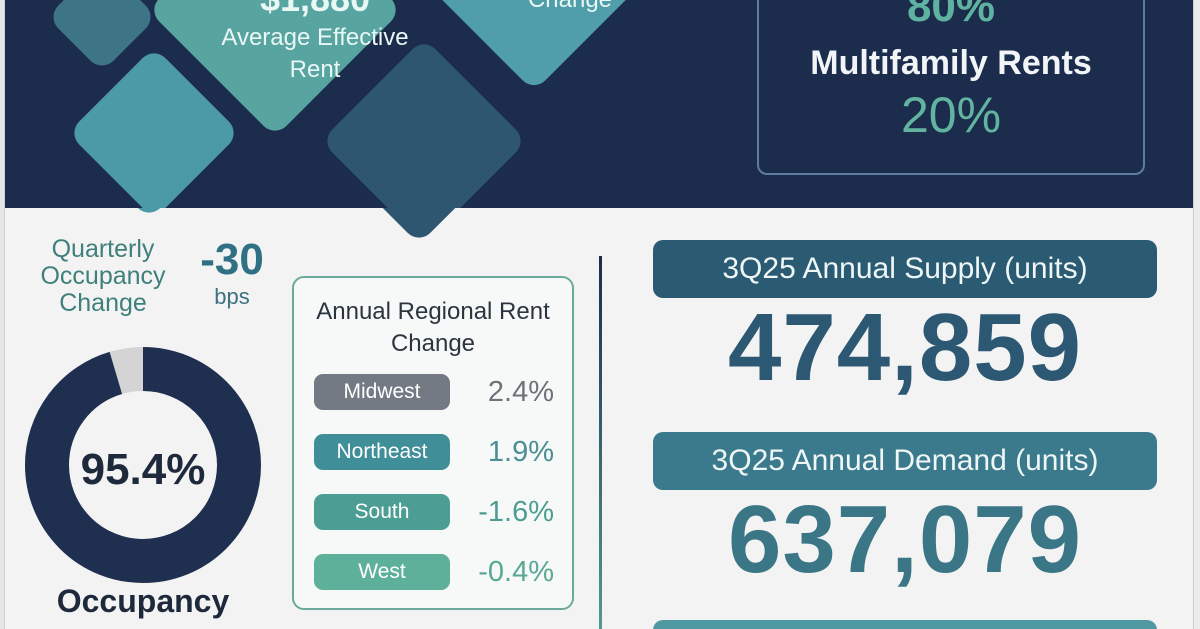  What do you see at coordinates (315, 53) in the screenshot?
I see `avg-rent-label: Average Effective Rent` at bounding box center [315, 53].